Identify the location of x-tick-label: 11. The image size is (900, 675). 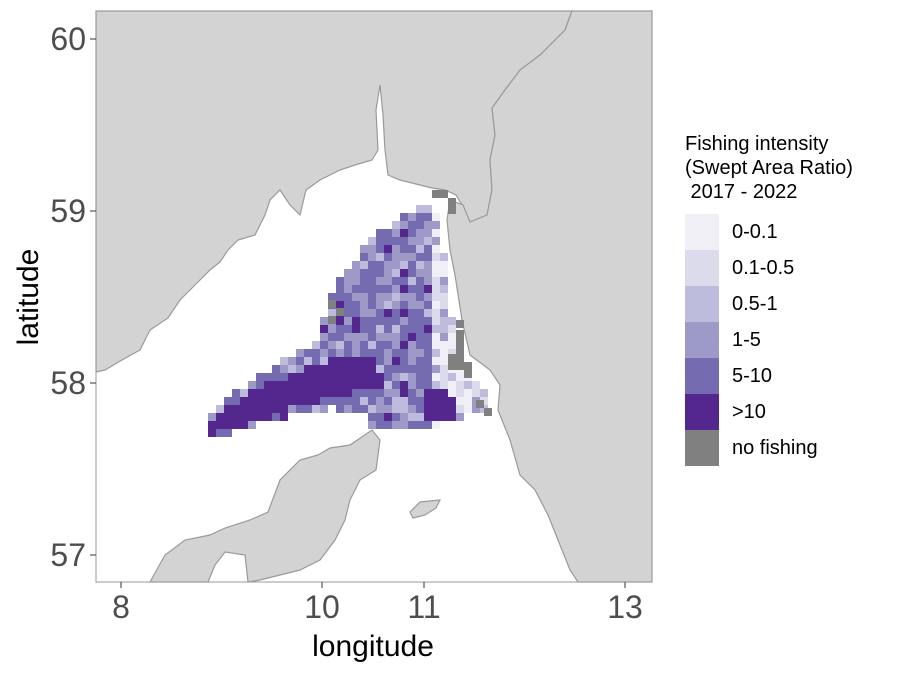
(423, 607).